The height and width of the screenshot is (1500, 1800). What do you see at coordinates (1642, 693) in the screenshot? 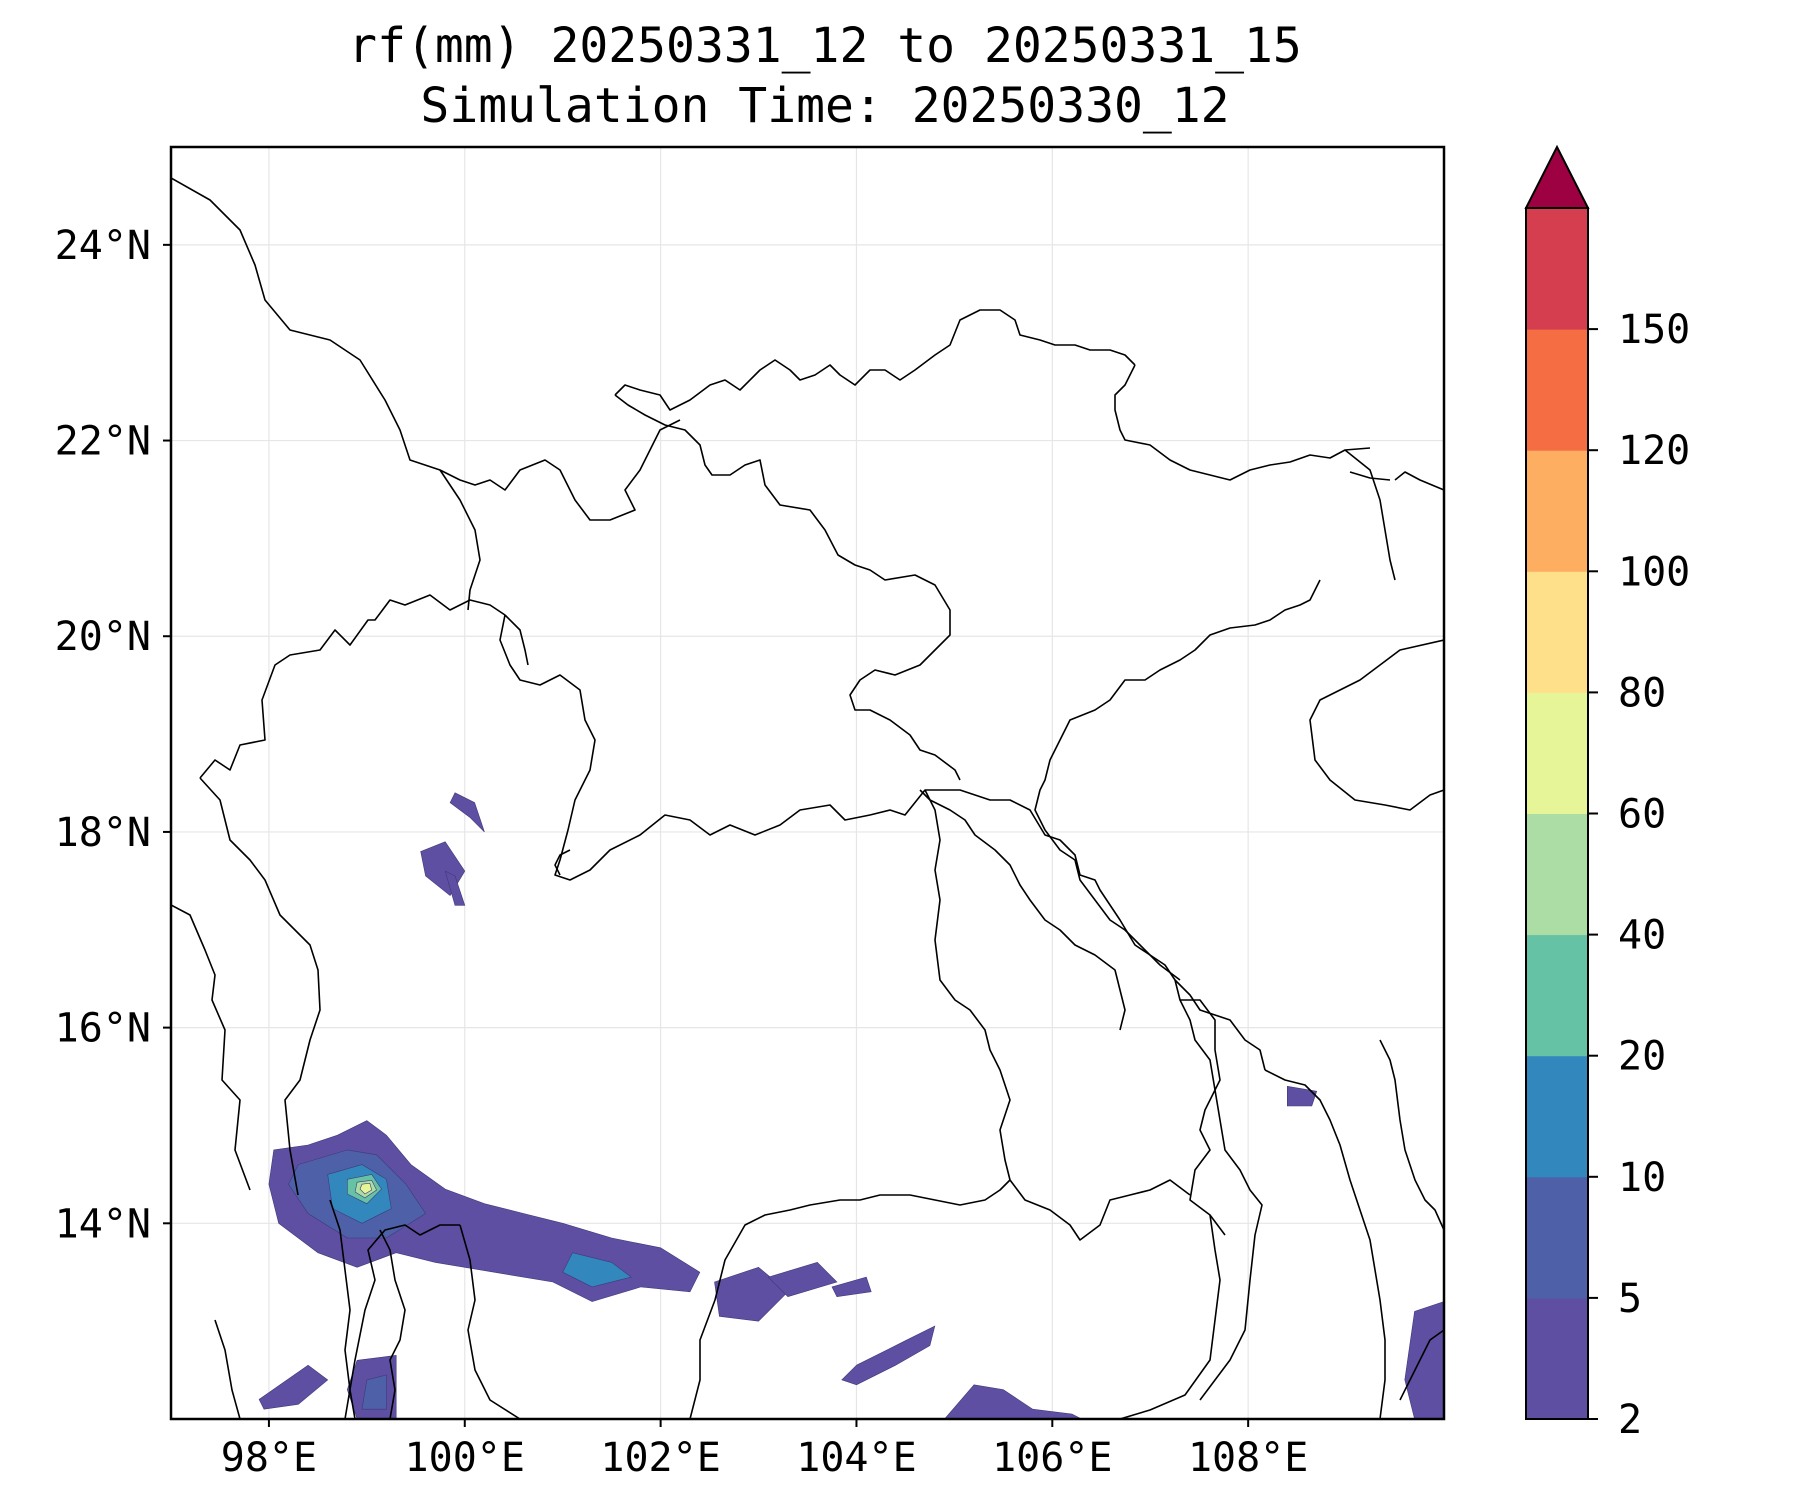
I see `colorbar-tick-label: 80` at bounding box center [1642, 693].